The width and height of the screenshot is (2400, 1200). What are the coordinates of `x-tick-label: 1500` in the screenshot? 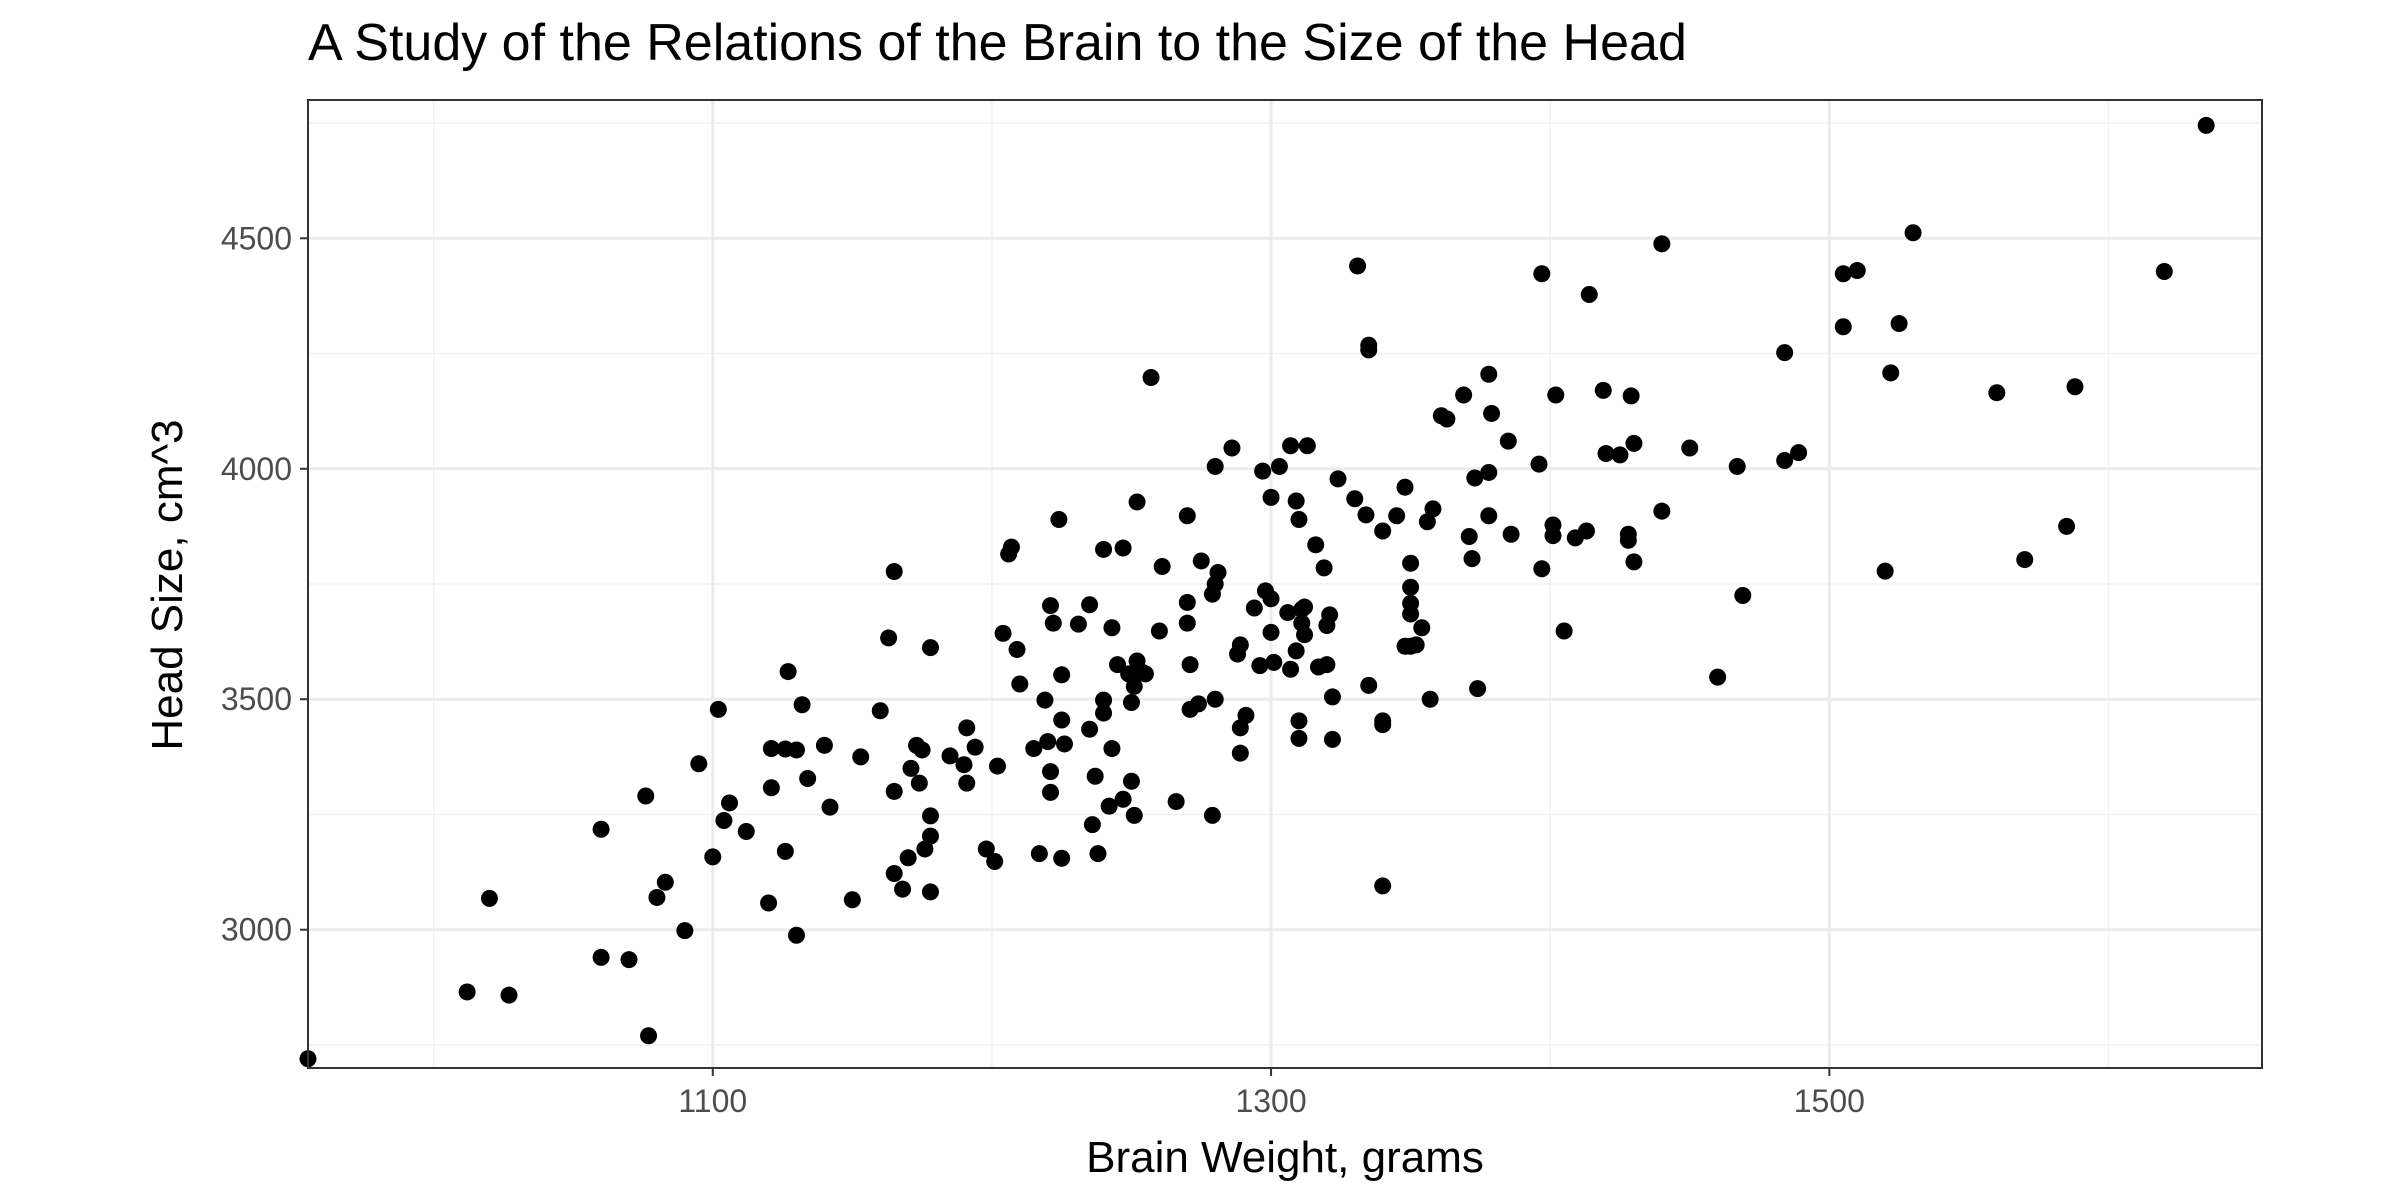 It's located at (1829, 1101).